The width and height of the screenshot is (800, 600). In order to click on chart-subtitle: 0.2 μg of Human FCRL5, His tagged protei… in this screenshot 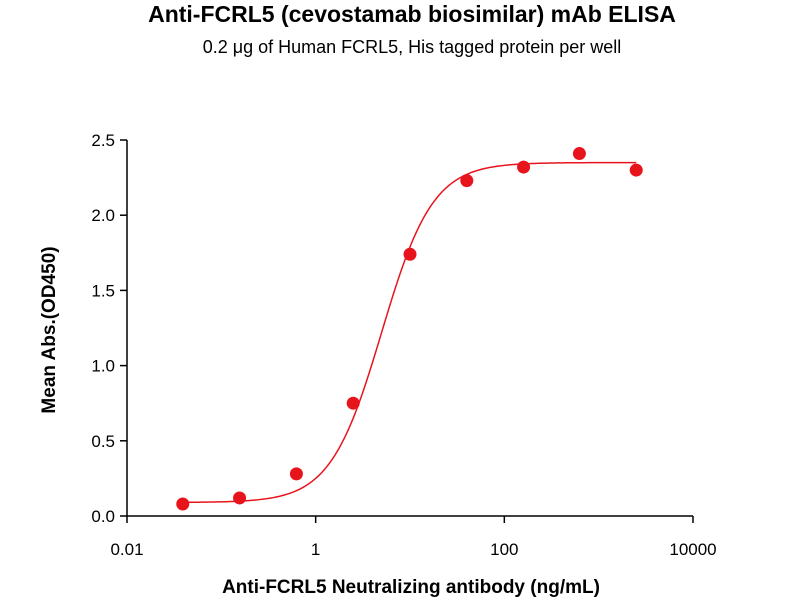, I will do `click(412, 47)`.